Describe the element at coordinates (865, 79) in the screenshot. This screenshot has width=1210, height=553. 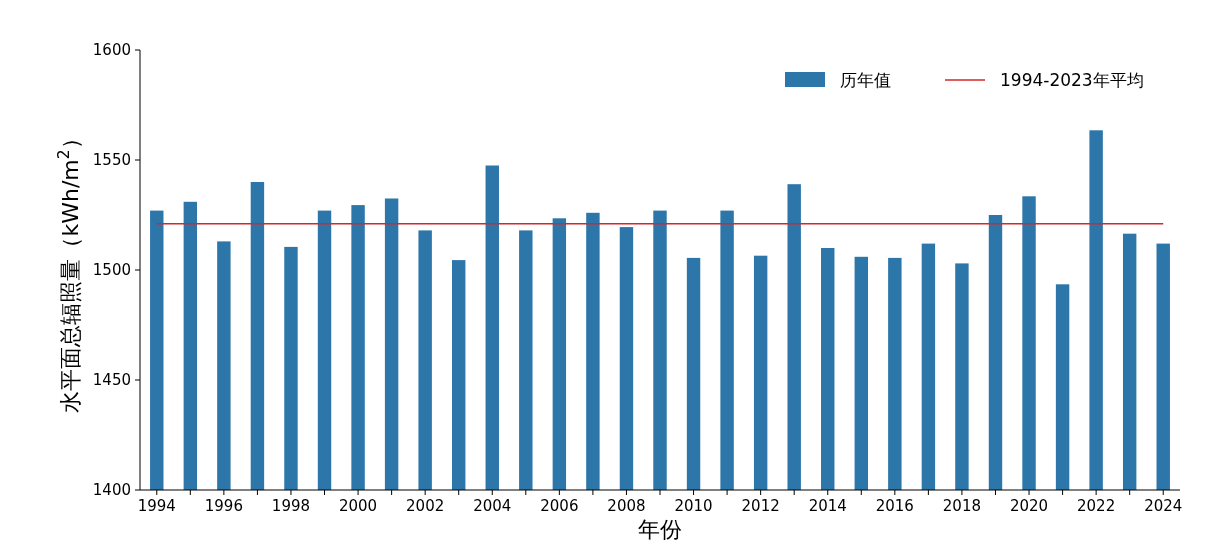
I see `legend-label: 历年值` at that location.